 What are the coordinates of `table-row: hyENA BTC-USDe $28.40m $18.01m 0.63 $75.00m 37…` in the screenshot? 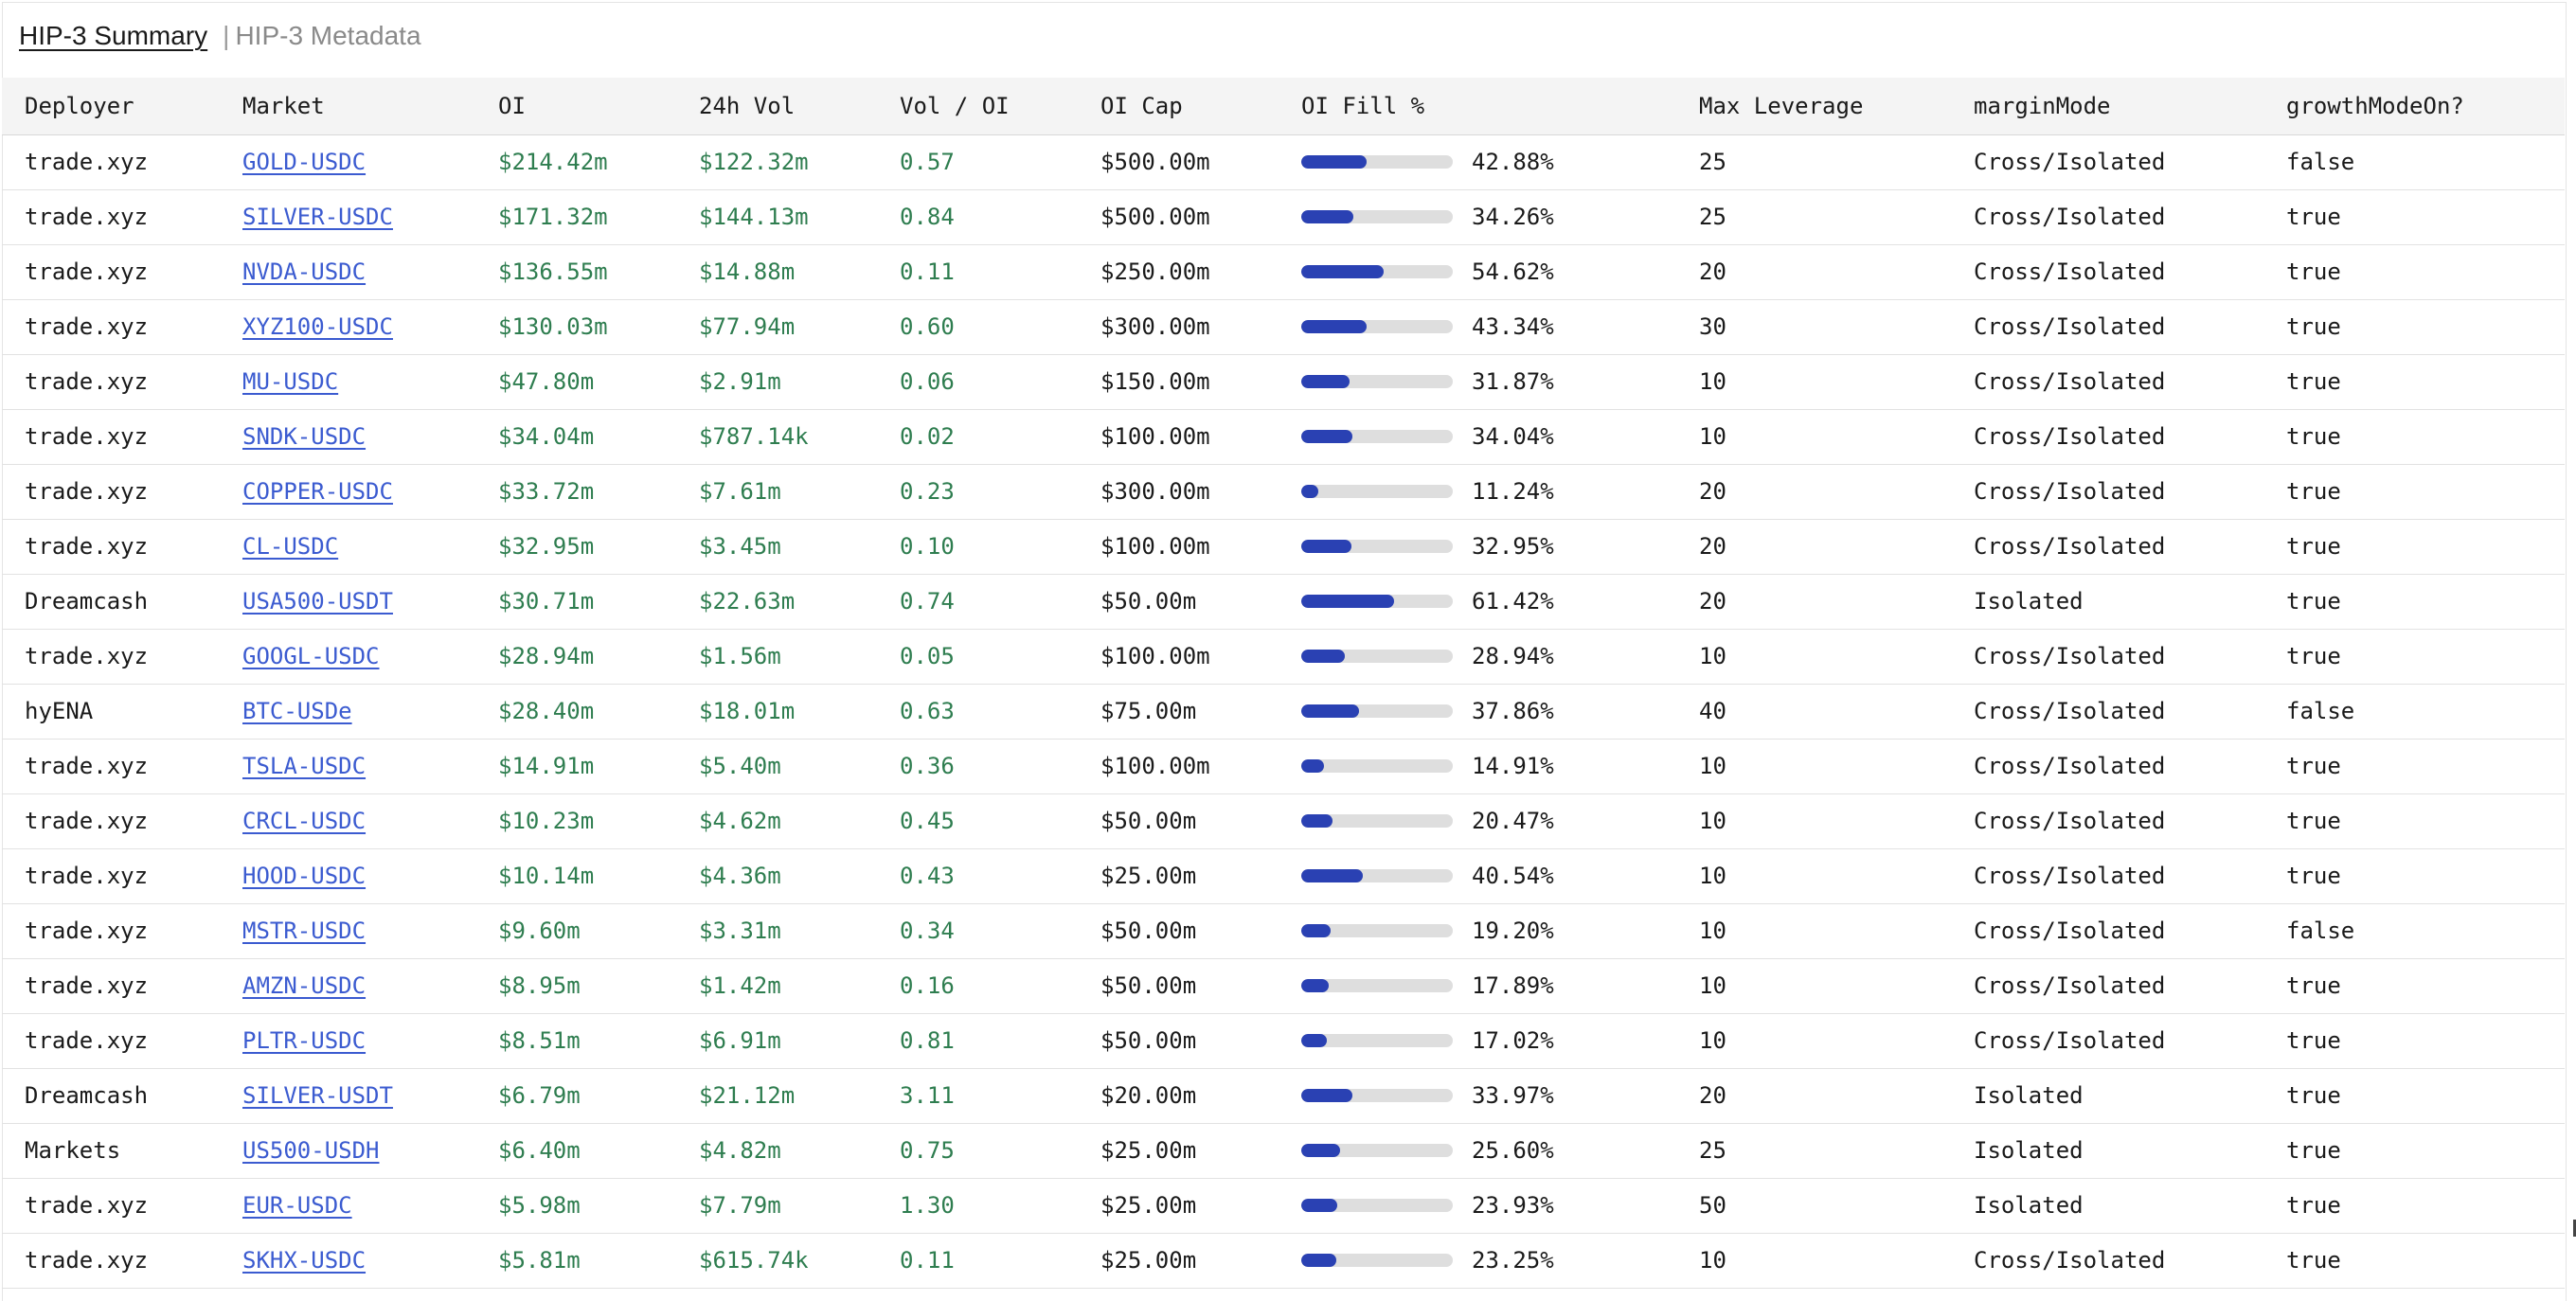 It's located at (1283, 711).